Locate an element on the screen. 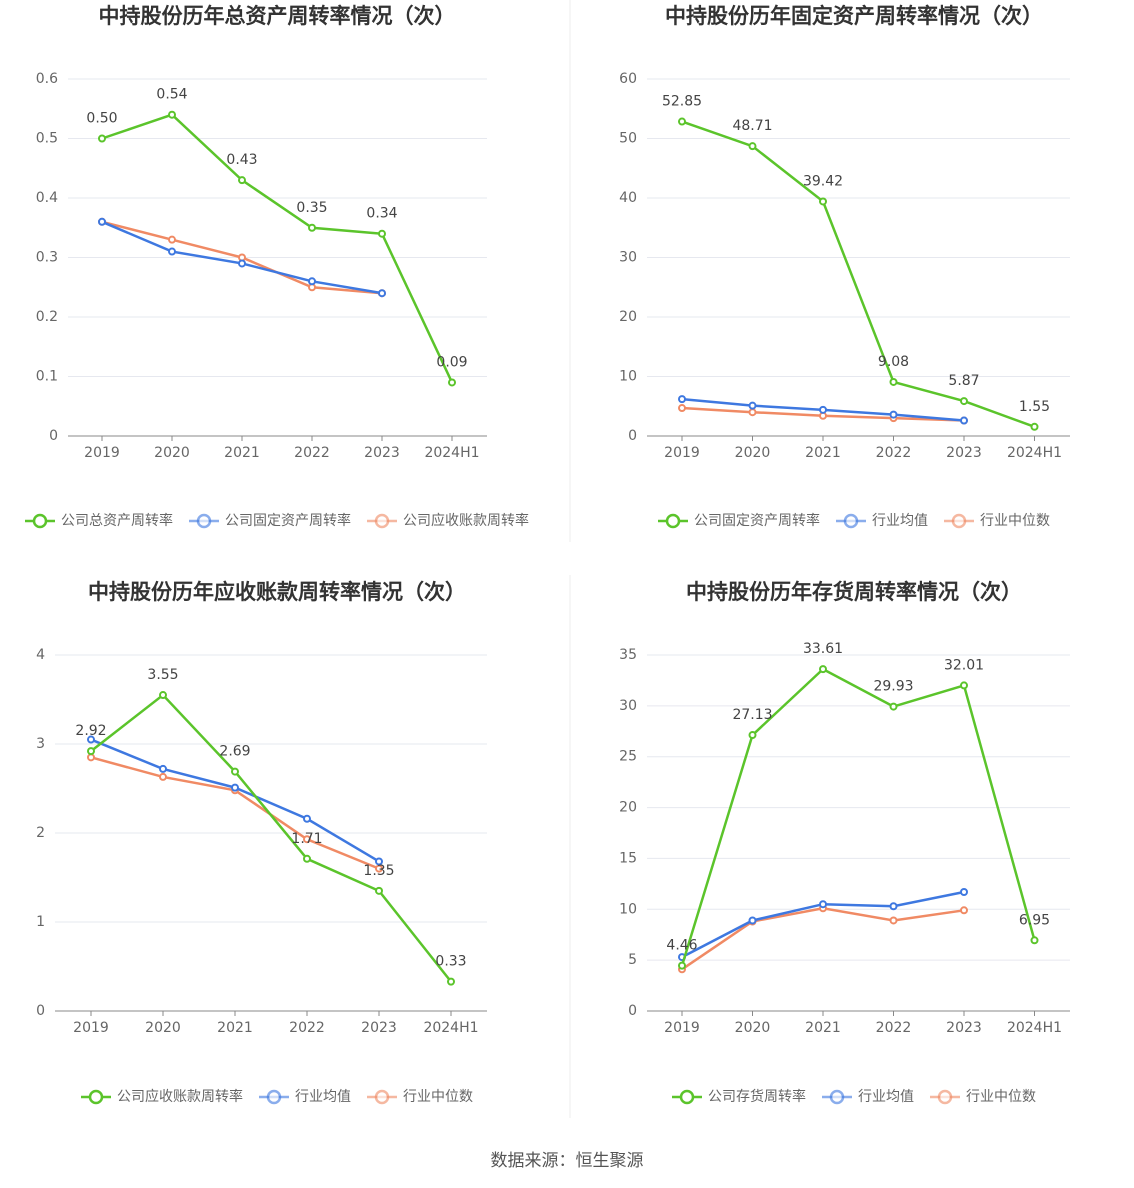  y-tick-label: 10 is located at coordinates (628, 909).